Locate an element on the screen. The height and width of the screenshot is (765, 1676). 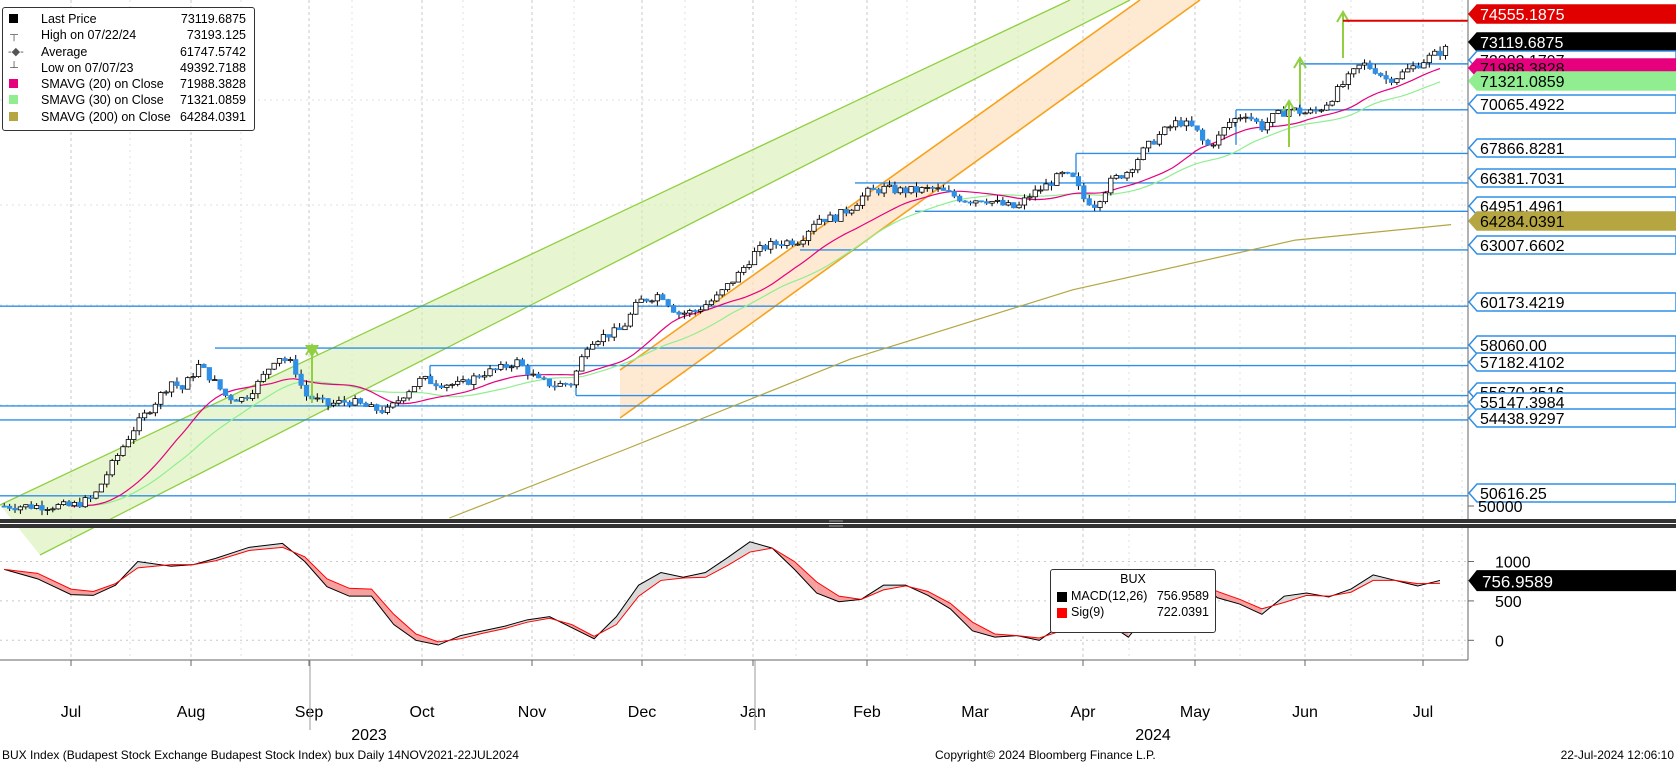
legend-value: 73119.6875 is located at coordinates (213, 19).